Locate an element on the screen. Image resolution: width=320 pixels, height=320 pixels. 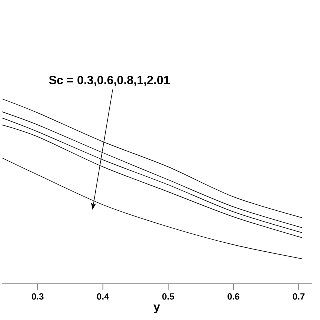
x-tick-label: 0.7 is located at coordinates (299, 297).